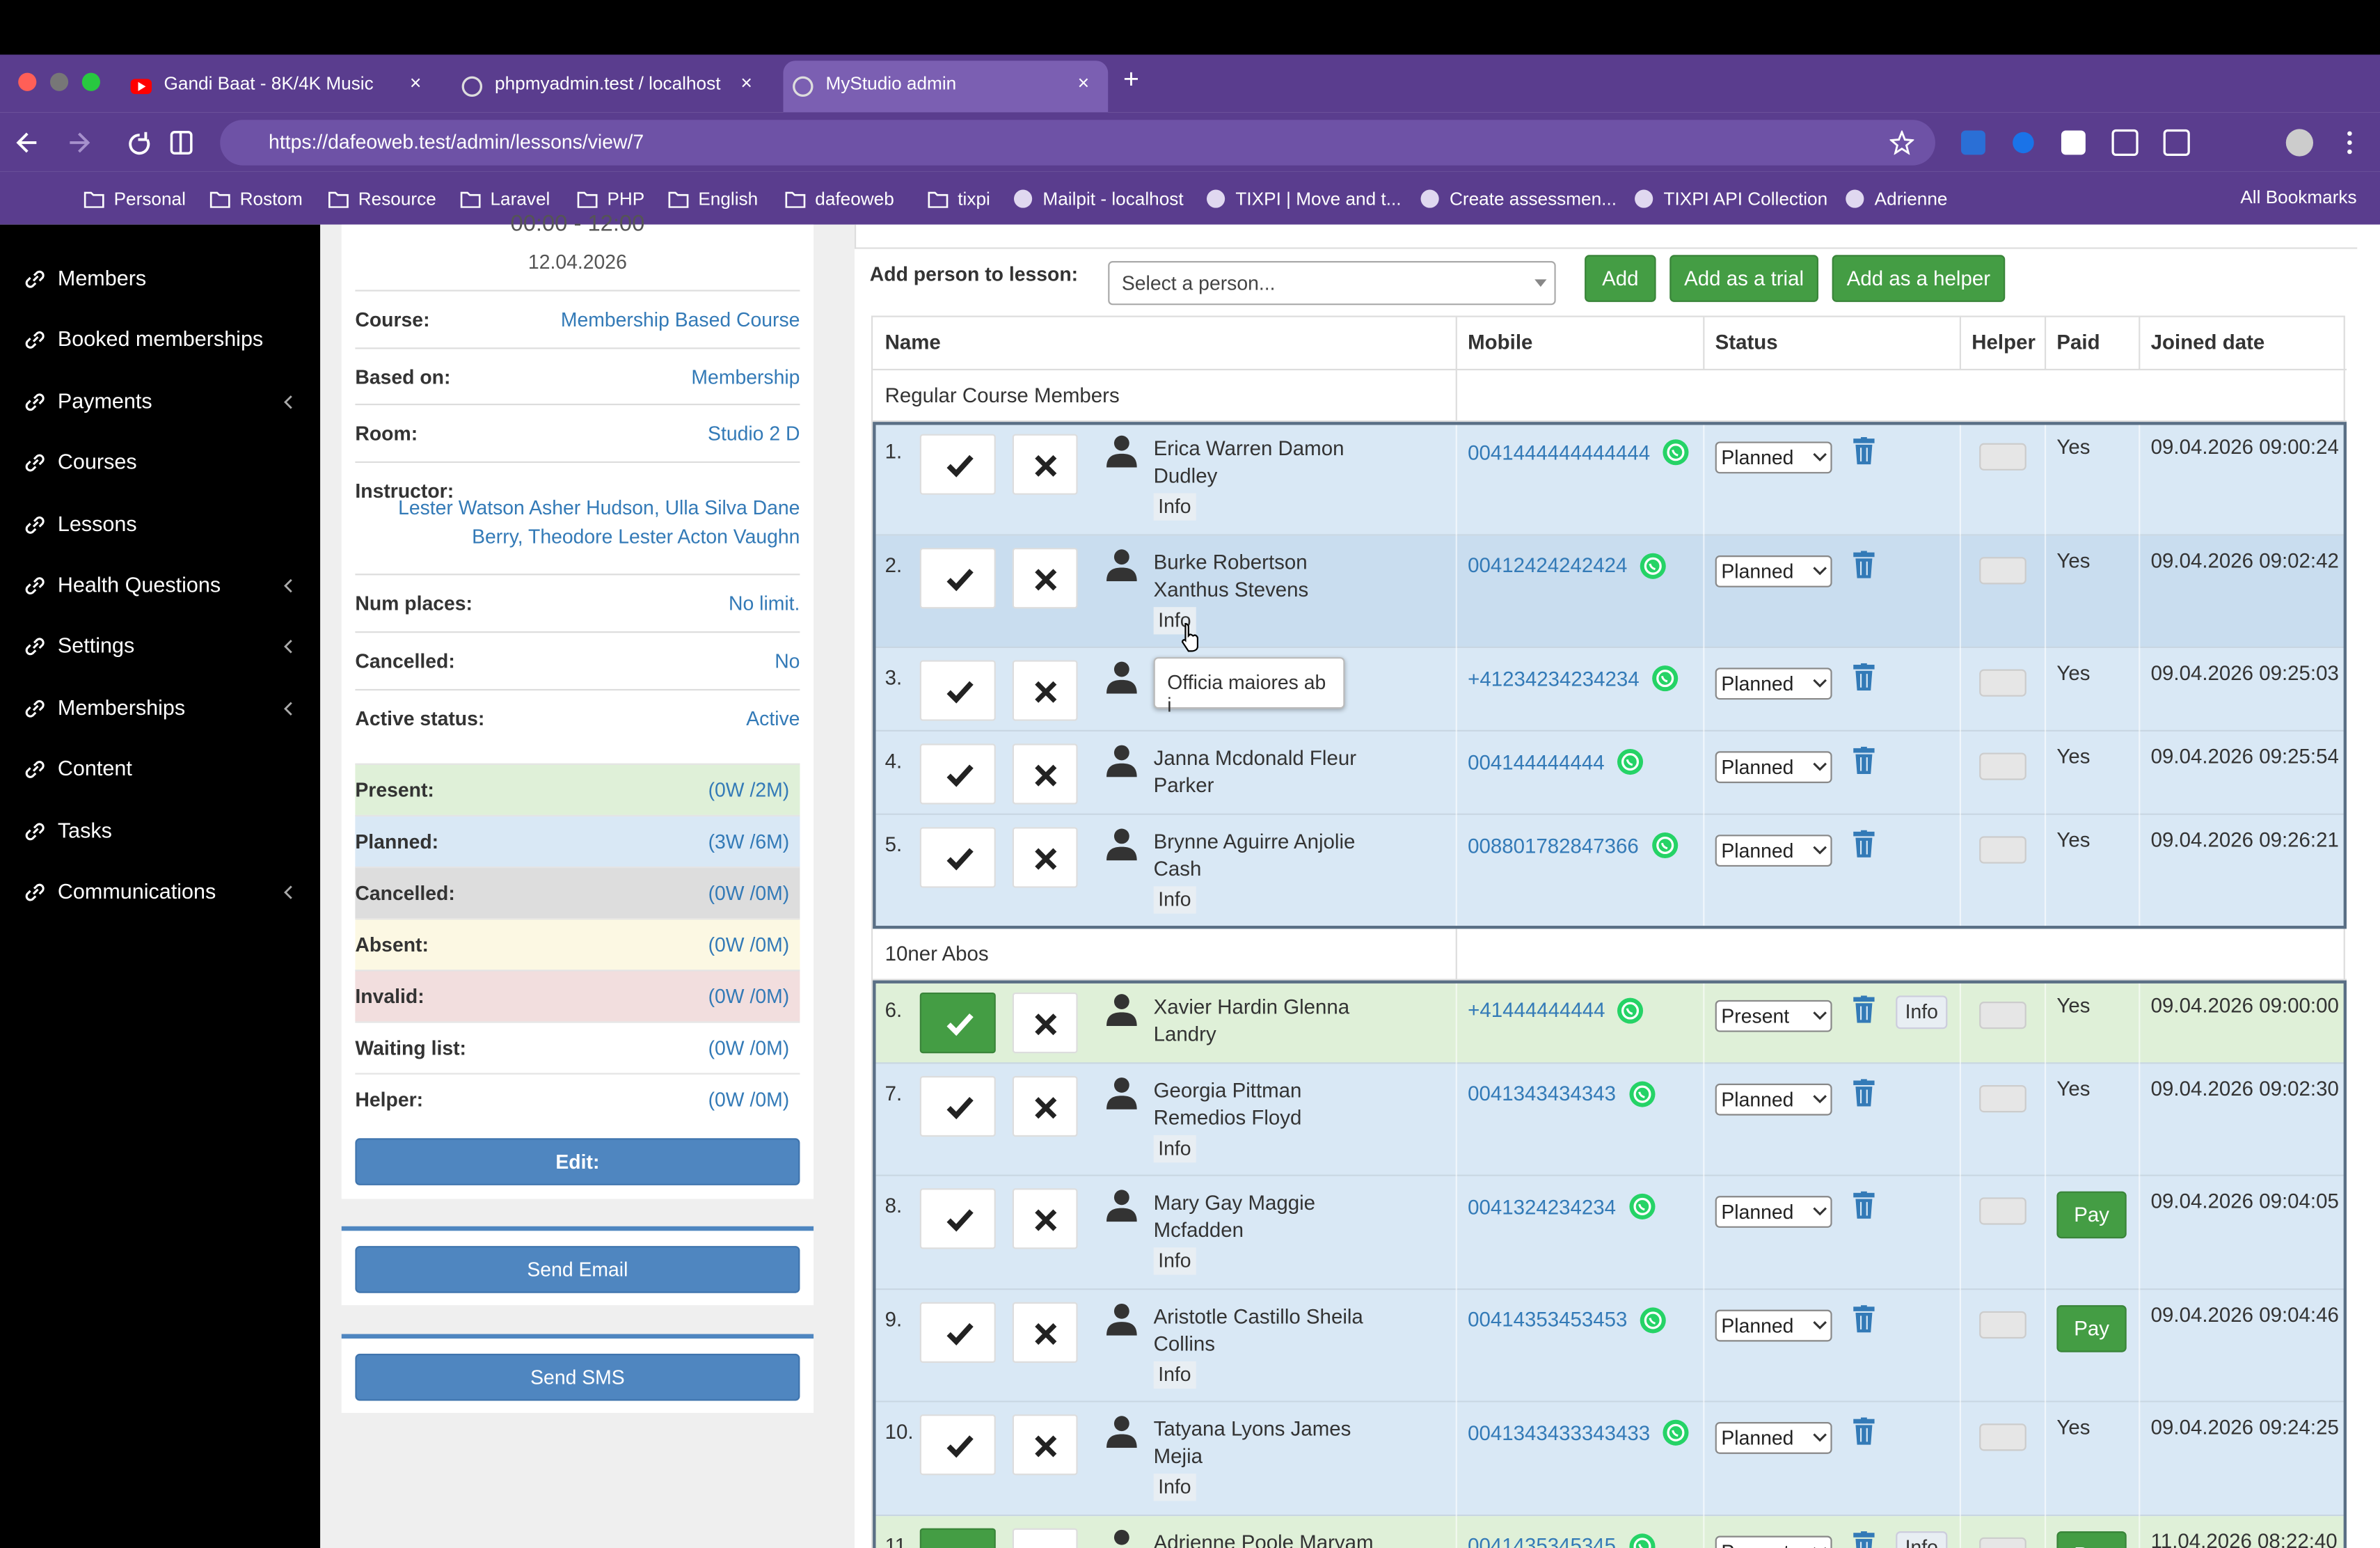 Image resolution: width=2380 pixels, height=1548 pixels. What do you see at coordinates (135, 198) in the screenshot?
I see `bookmark: Personal` at bounding box center [135, 198].